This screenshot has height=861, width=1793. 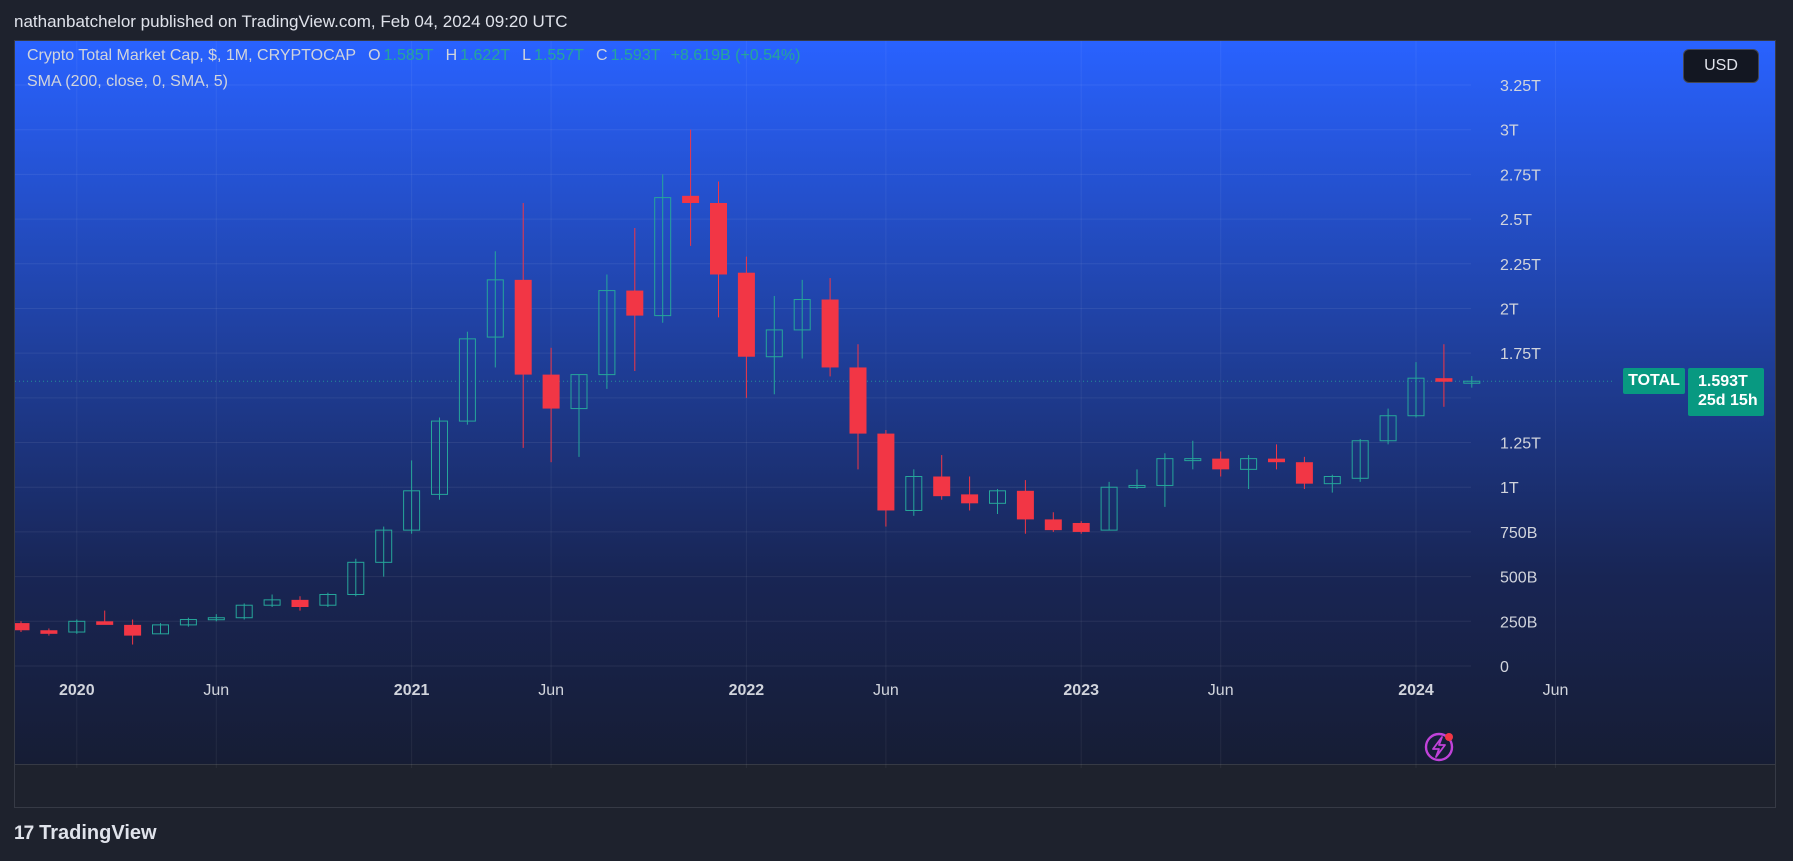 I want to click on high-value: 1.622T, so click(x=485, y=55).